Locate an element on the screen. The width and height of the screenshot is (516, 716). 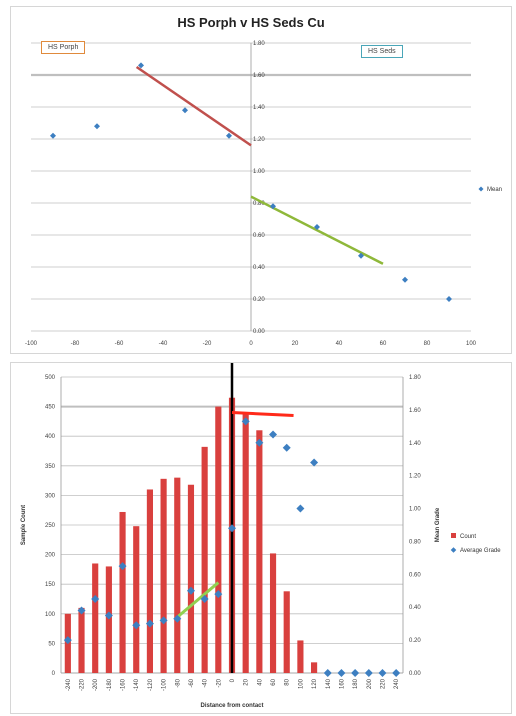
legend-grade-marker is located at coordinates (453, 550).